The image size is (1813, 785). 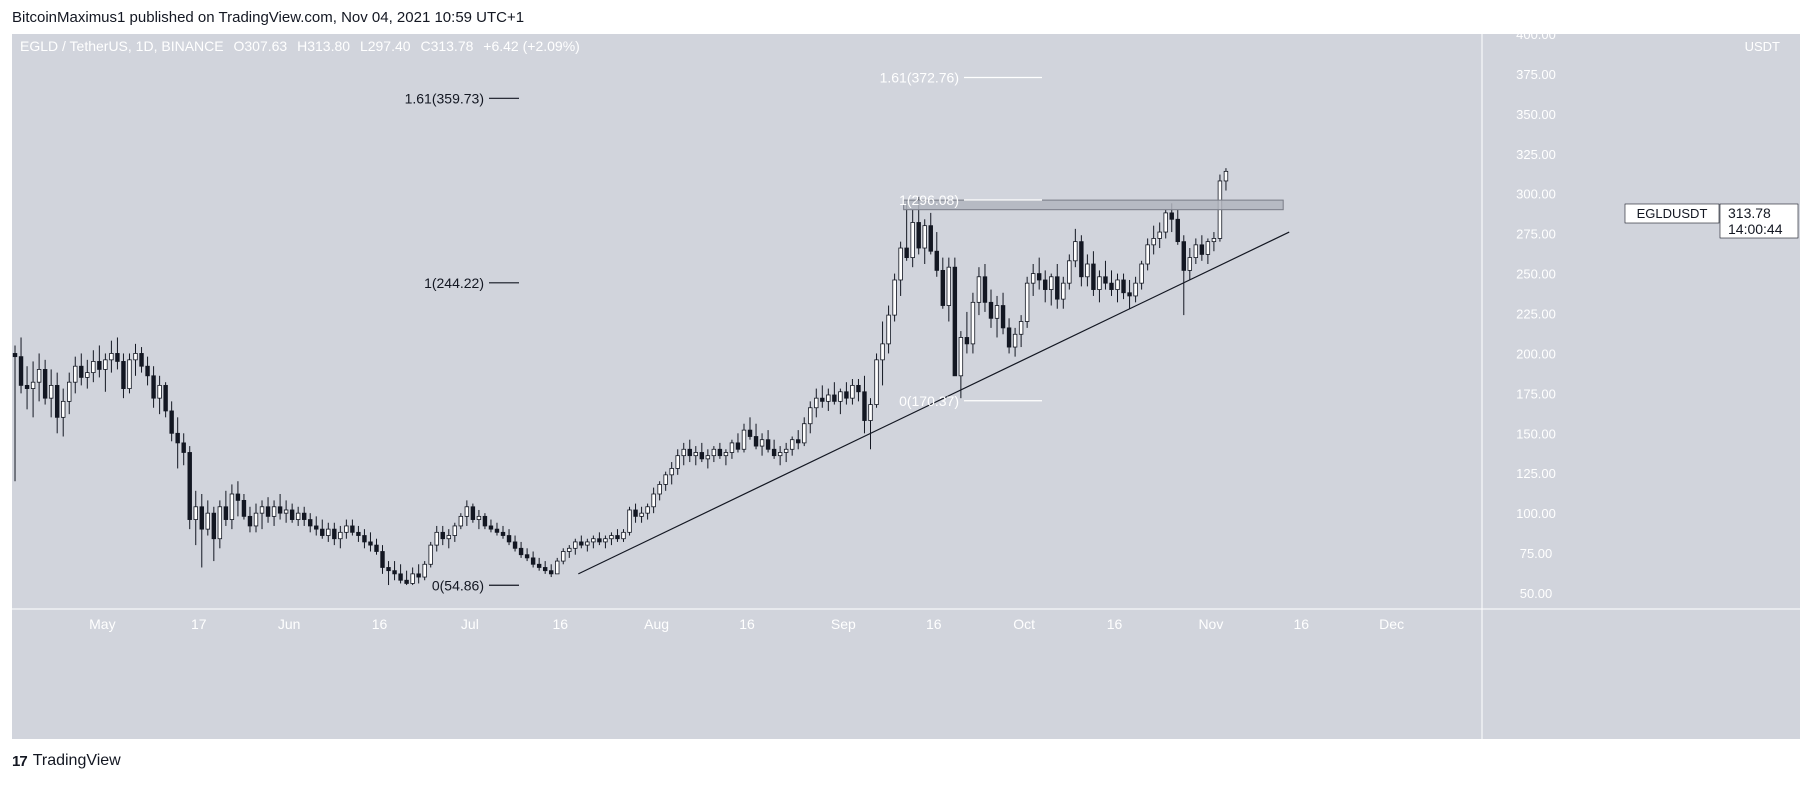 What do you see at coordinates (122, 46) in the screenshot?
I see `legend-symbol: EGLD / TetherUS, 1D, BINANCE` at bounding box center [122, 46].